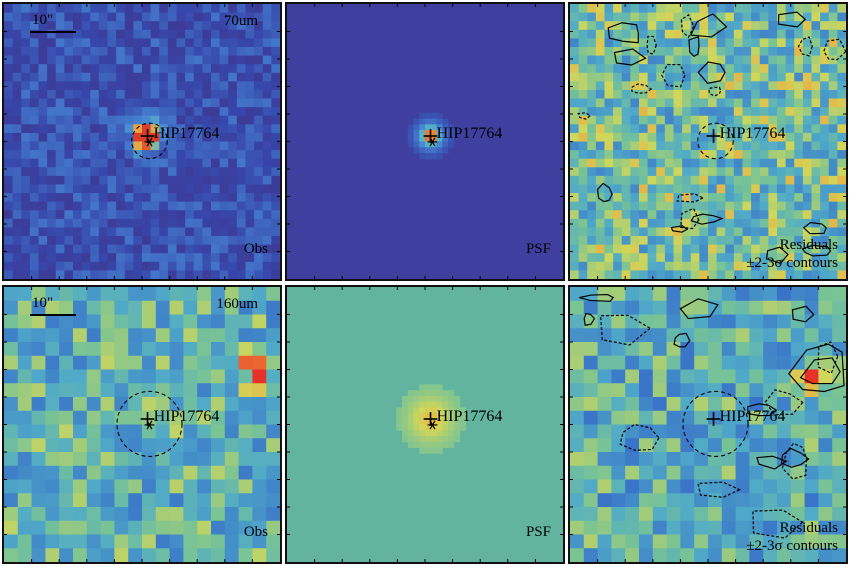 The width and height of the screenshot is (850, 566). I want to click on band-label: 70um, so click(240, 21).